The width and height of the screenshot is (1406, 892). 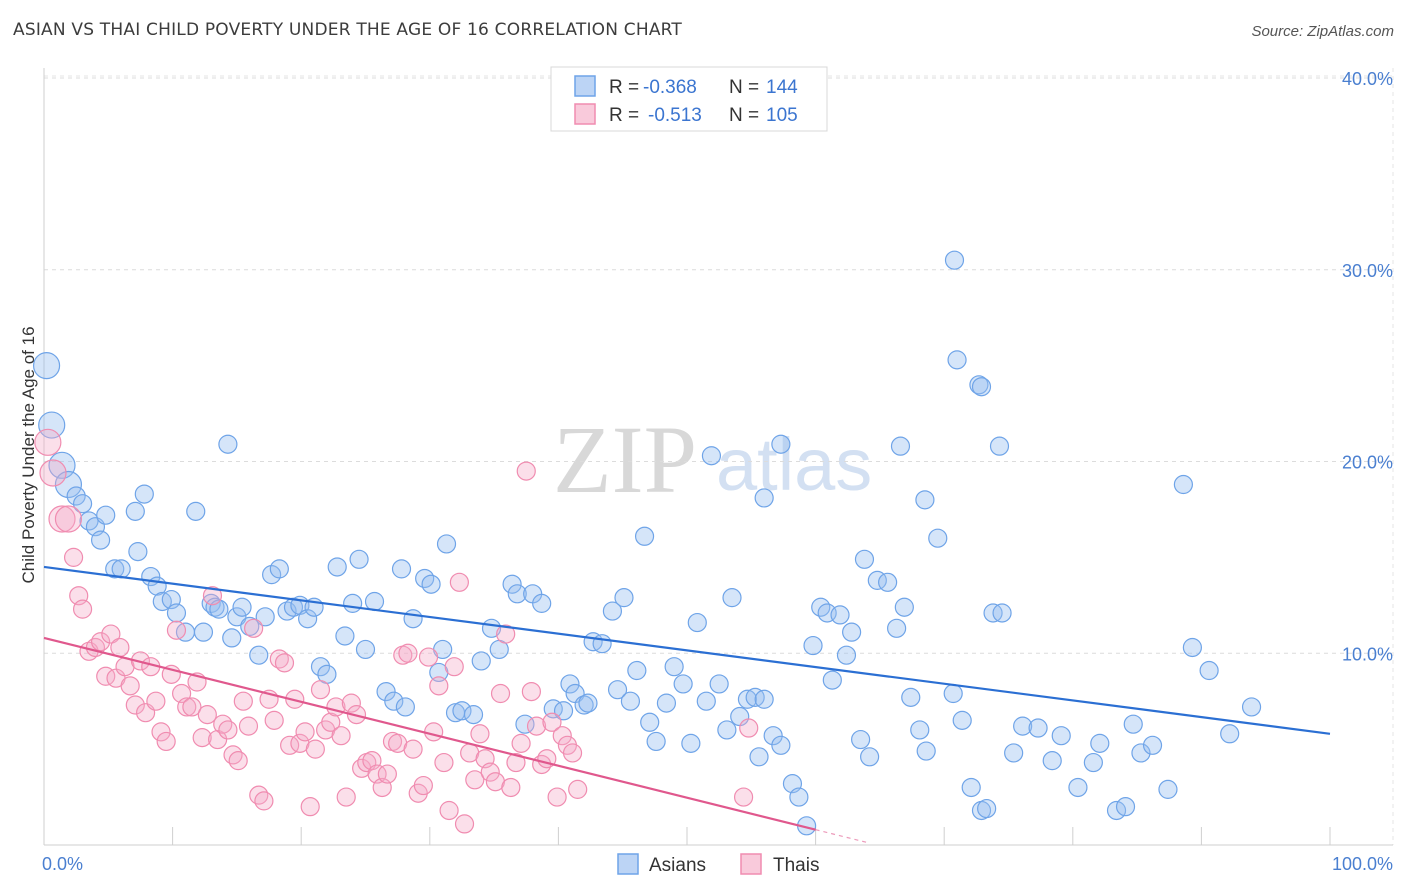 What do you see at coordinates (689, 99) in the screenshot?
I see `legend-top: R = -0.368 N = 144 R = -0.513 N = 105` at bounding box center [689, 99].